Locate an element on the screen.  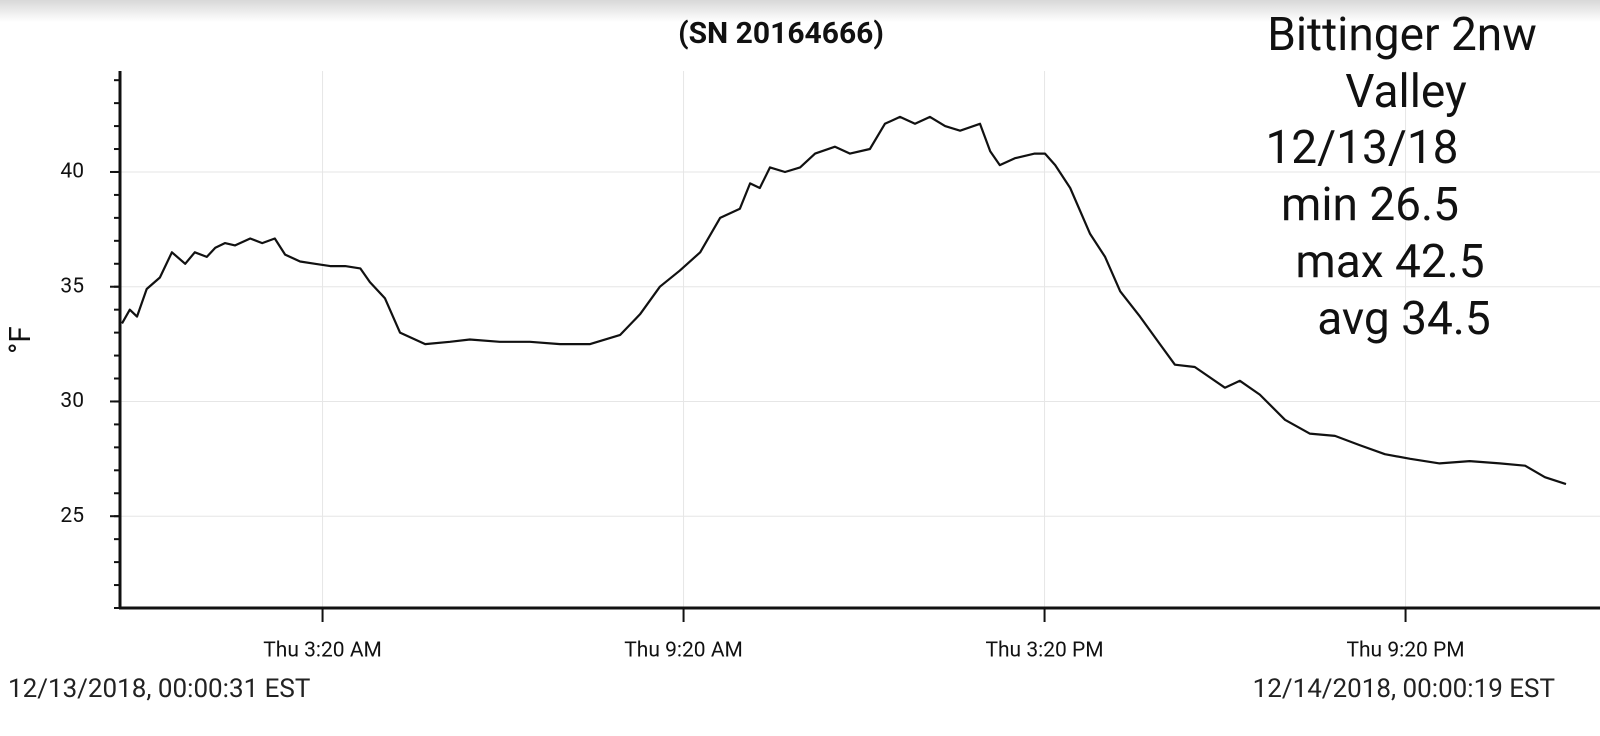
y-tick-label: 30 is located at coordinates (72, 401).